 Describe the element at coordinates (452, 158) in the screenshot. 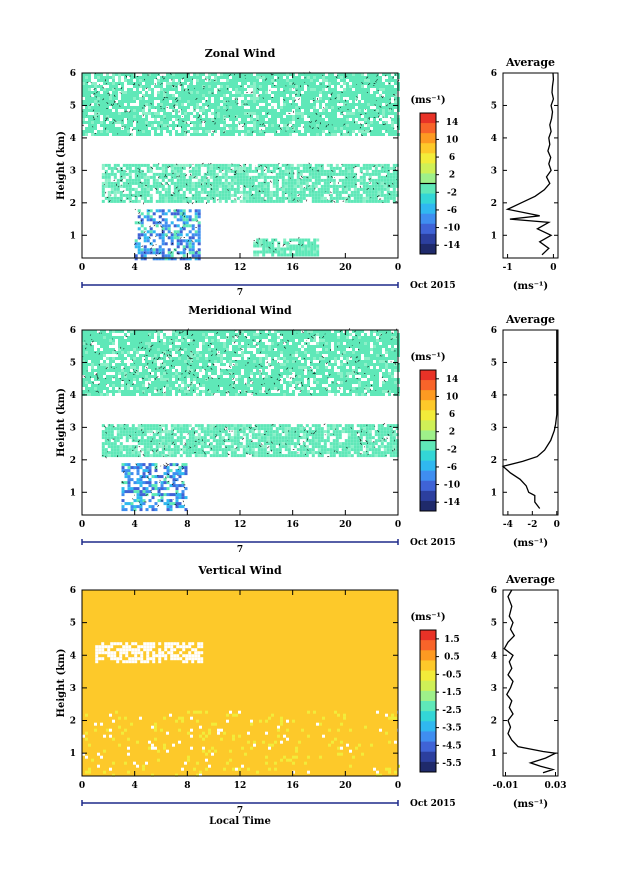

I see `colorbar-tick-label: 6` at that location.